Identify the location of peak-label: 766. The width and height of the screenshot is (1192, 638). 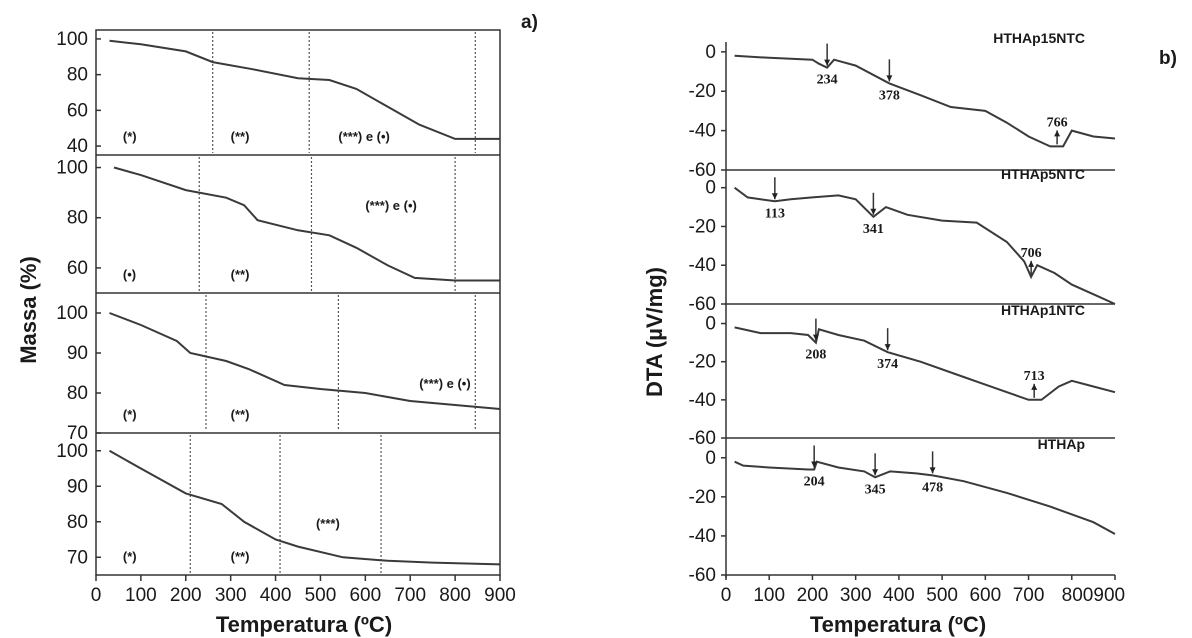
(1057, 122).